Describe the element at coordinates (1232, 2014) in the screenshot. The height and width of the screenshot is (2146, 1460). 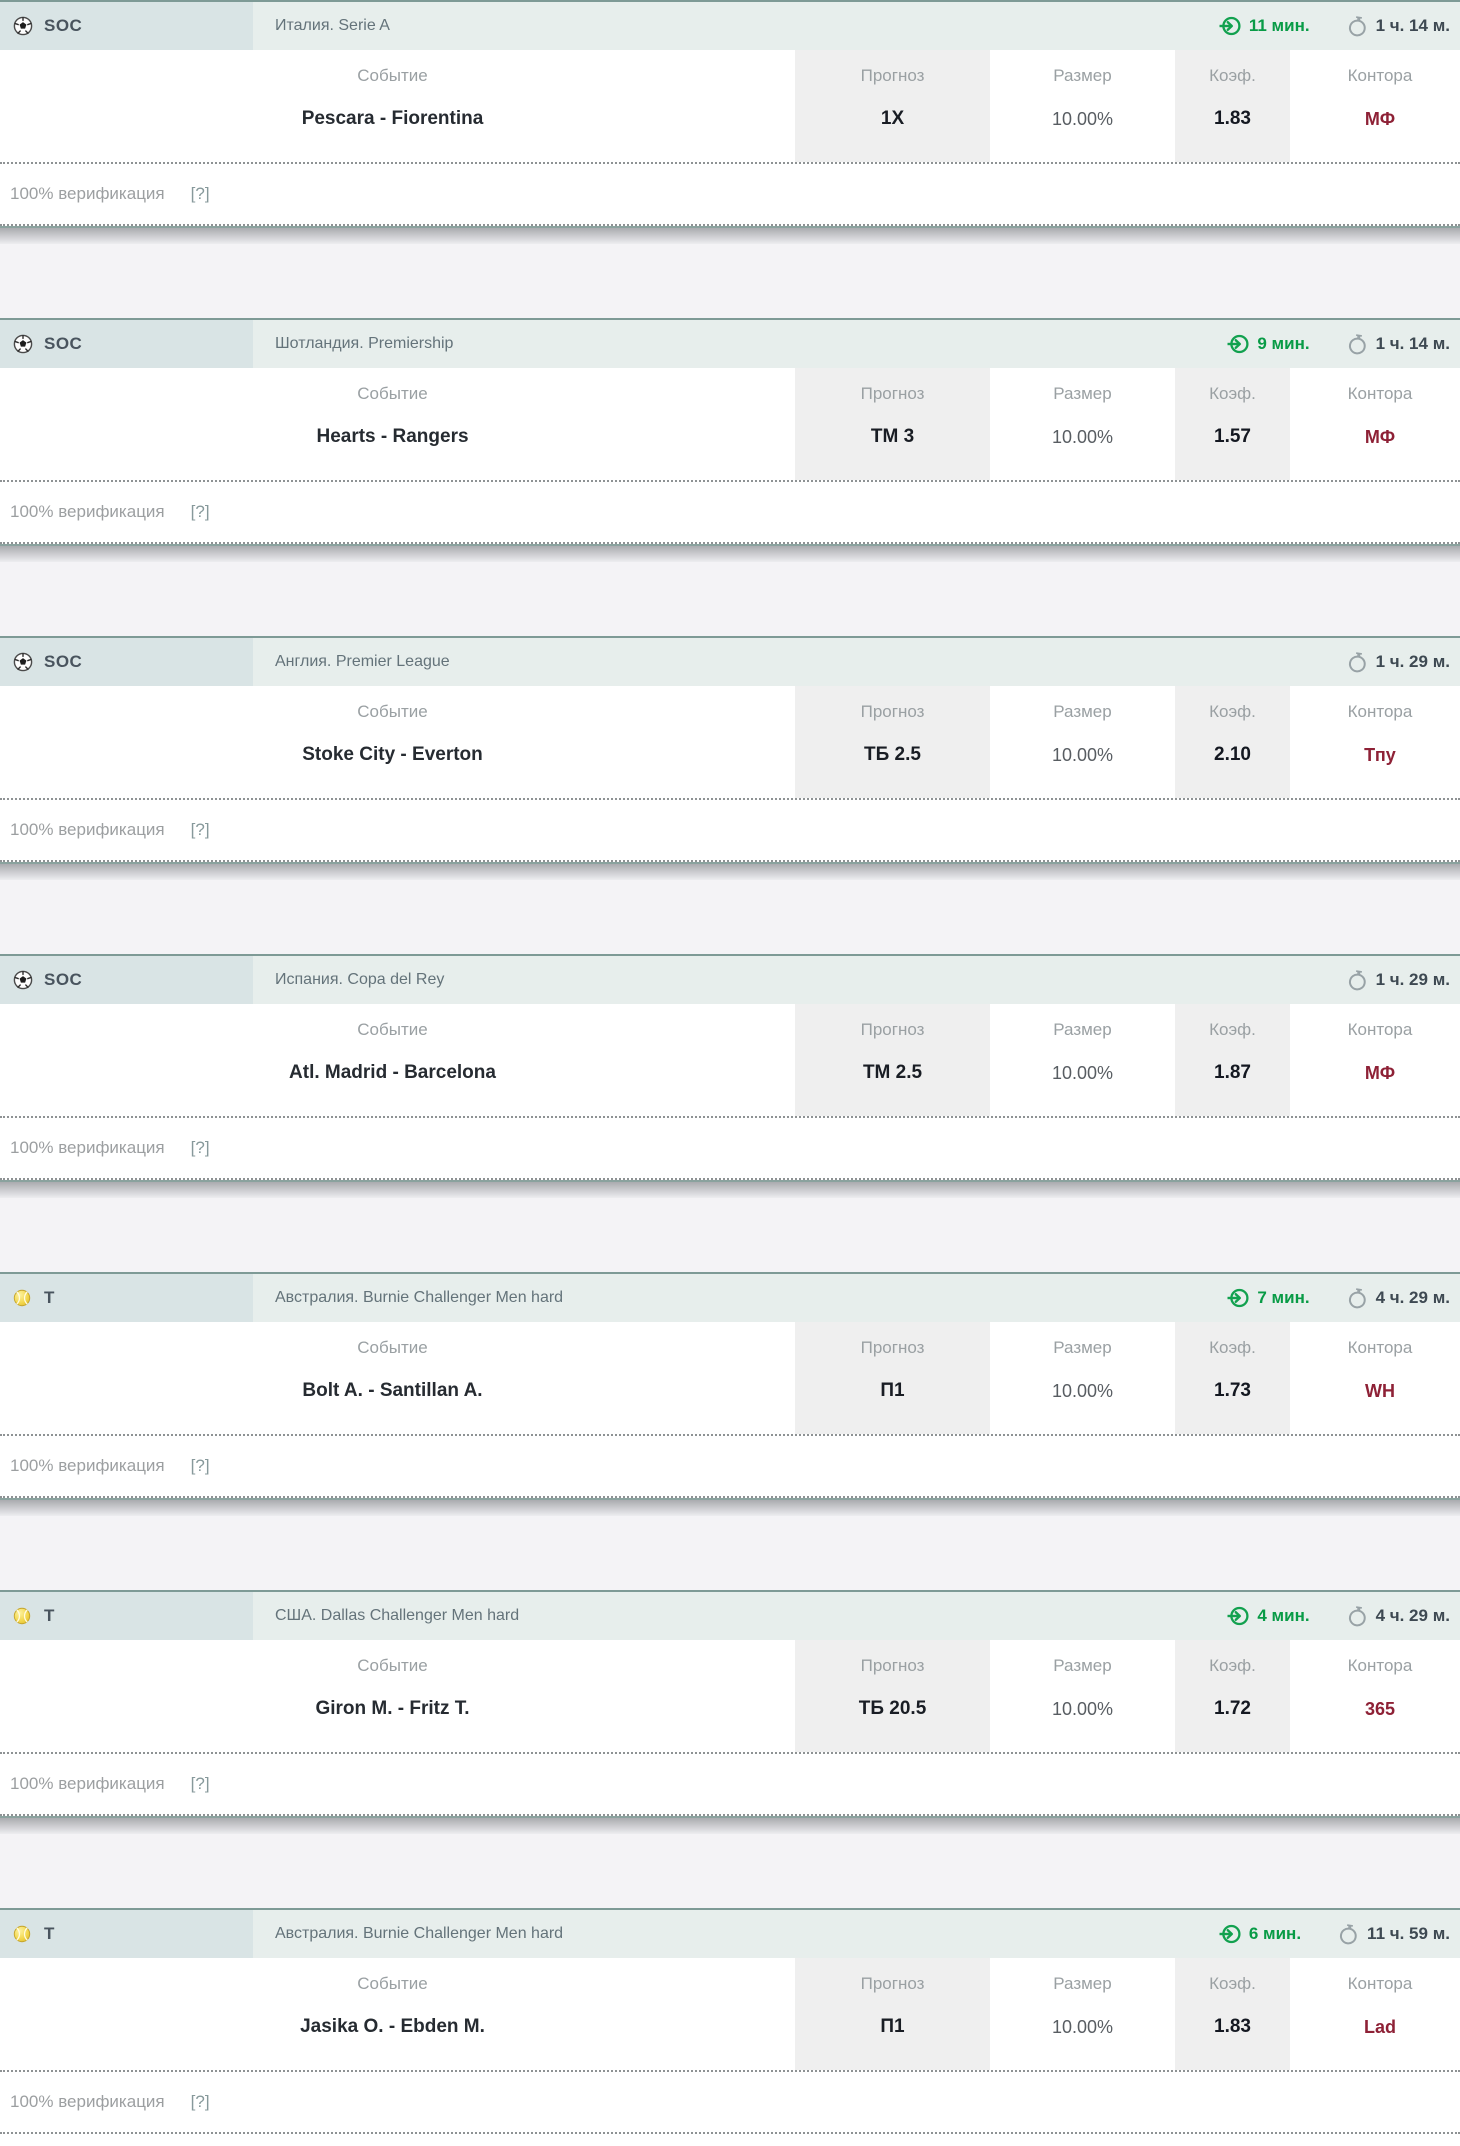
I see `odds-column: Коэф. 1.83` at that location.